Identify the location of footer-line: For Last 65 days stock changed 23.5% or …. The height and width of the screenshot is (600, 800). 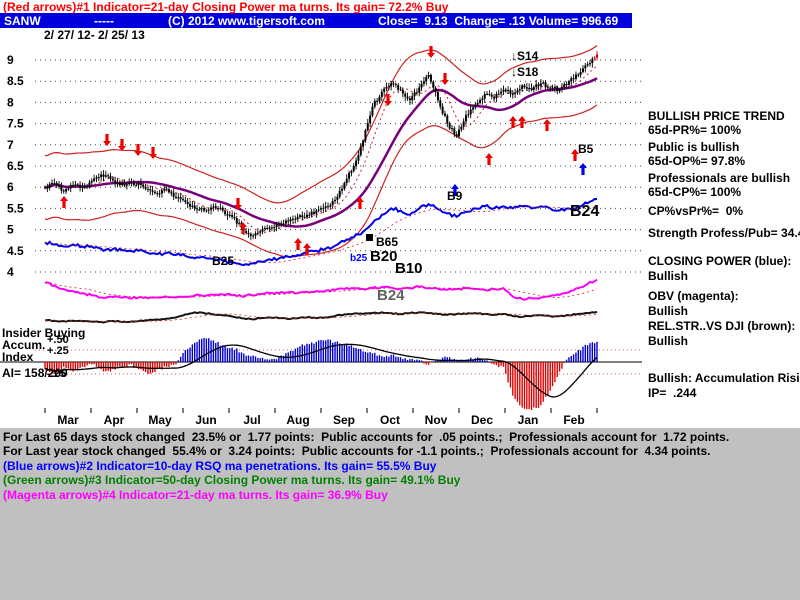
(366, 437).